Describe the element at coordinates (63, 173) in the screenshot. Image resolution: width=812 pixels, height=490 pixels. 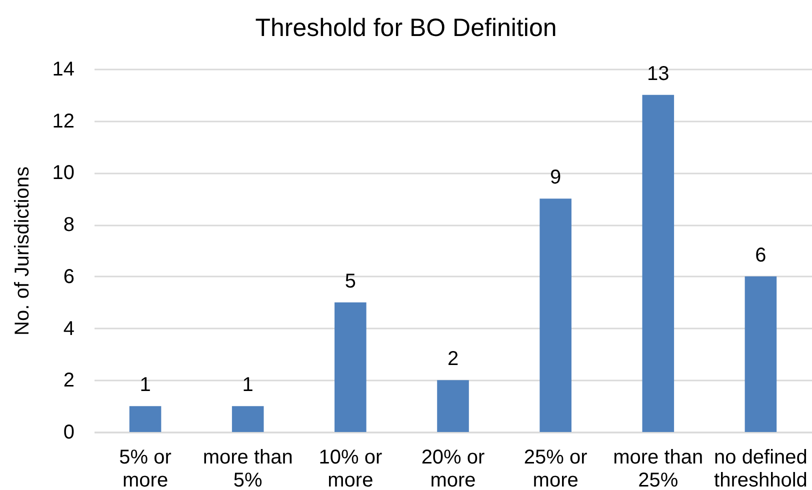
I see `y-tick-label: 10` at that location.